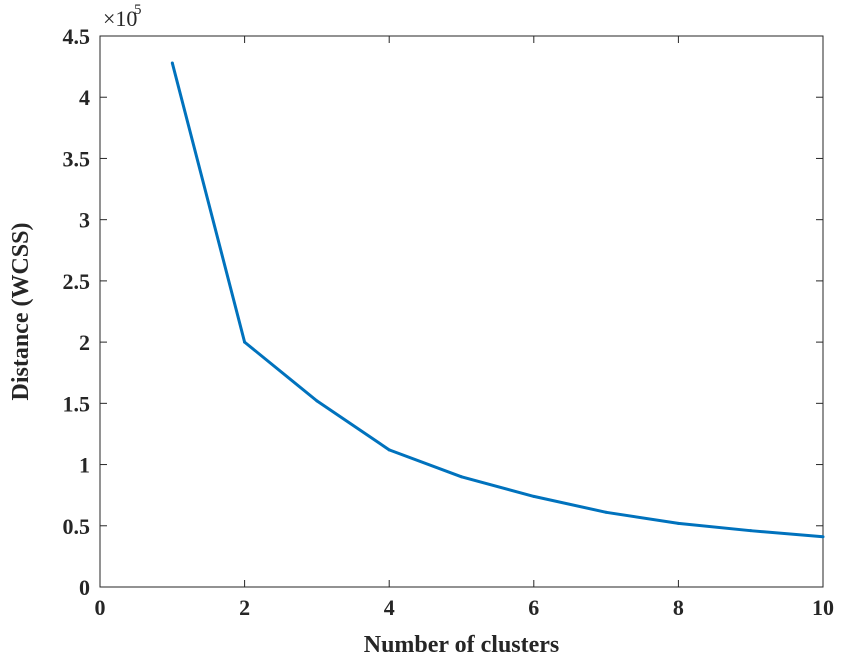  I want to click on y-axis-label: Distance (WCSS), so click(21, 312).